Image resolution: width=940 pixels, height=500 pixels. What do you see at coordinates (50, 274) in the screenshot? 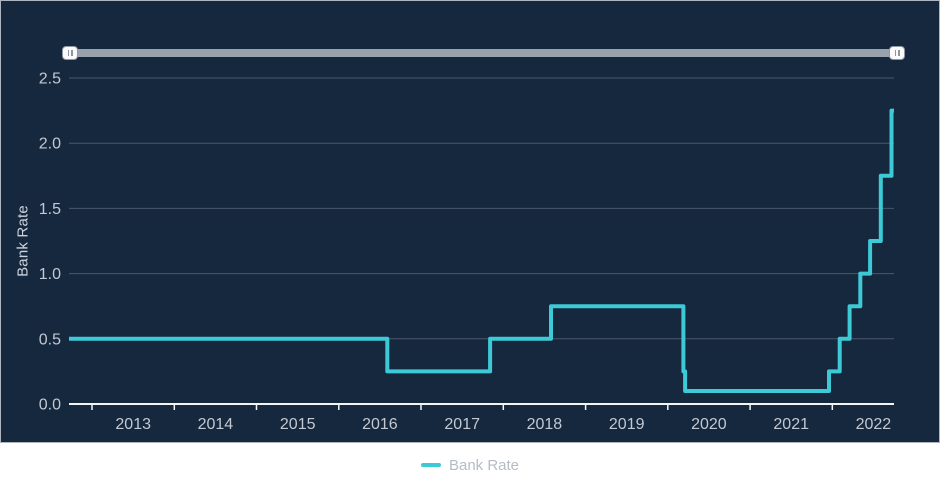
I see `y-tick-label: 1.0` at bounding box center [50, 274].